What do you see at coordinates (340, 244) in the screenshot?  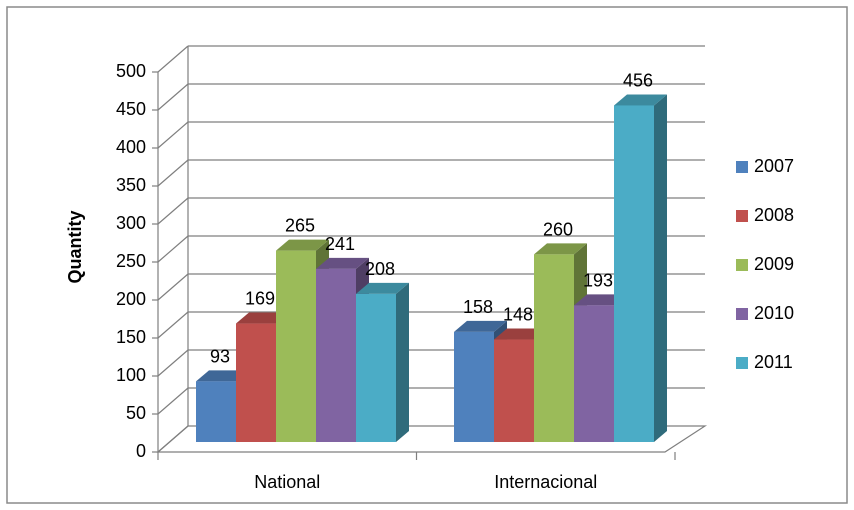 I see `data-label: 241` at bounding box center [340, 244].